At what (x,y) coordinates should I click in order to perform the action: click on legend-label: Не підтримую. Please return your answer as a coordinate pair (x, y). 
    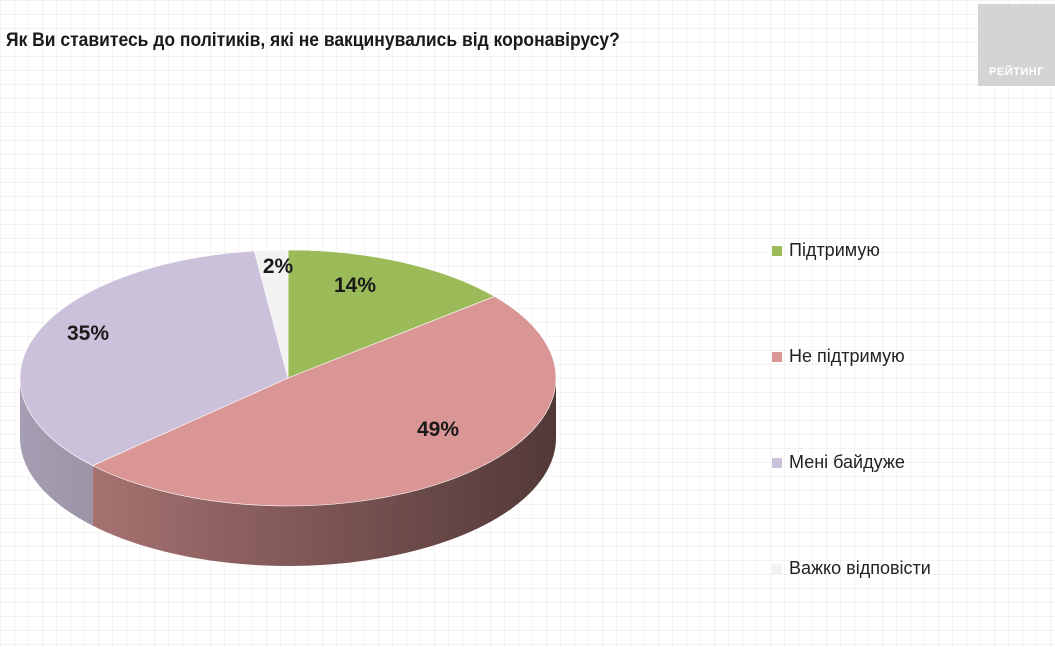
    Looking at the image, I should click on (847, 356).